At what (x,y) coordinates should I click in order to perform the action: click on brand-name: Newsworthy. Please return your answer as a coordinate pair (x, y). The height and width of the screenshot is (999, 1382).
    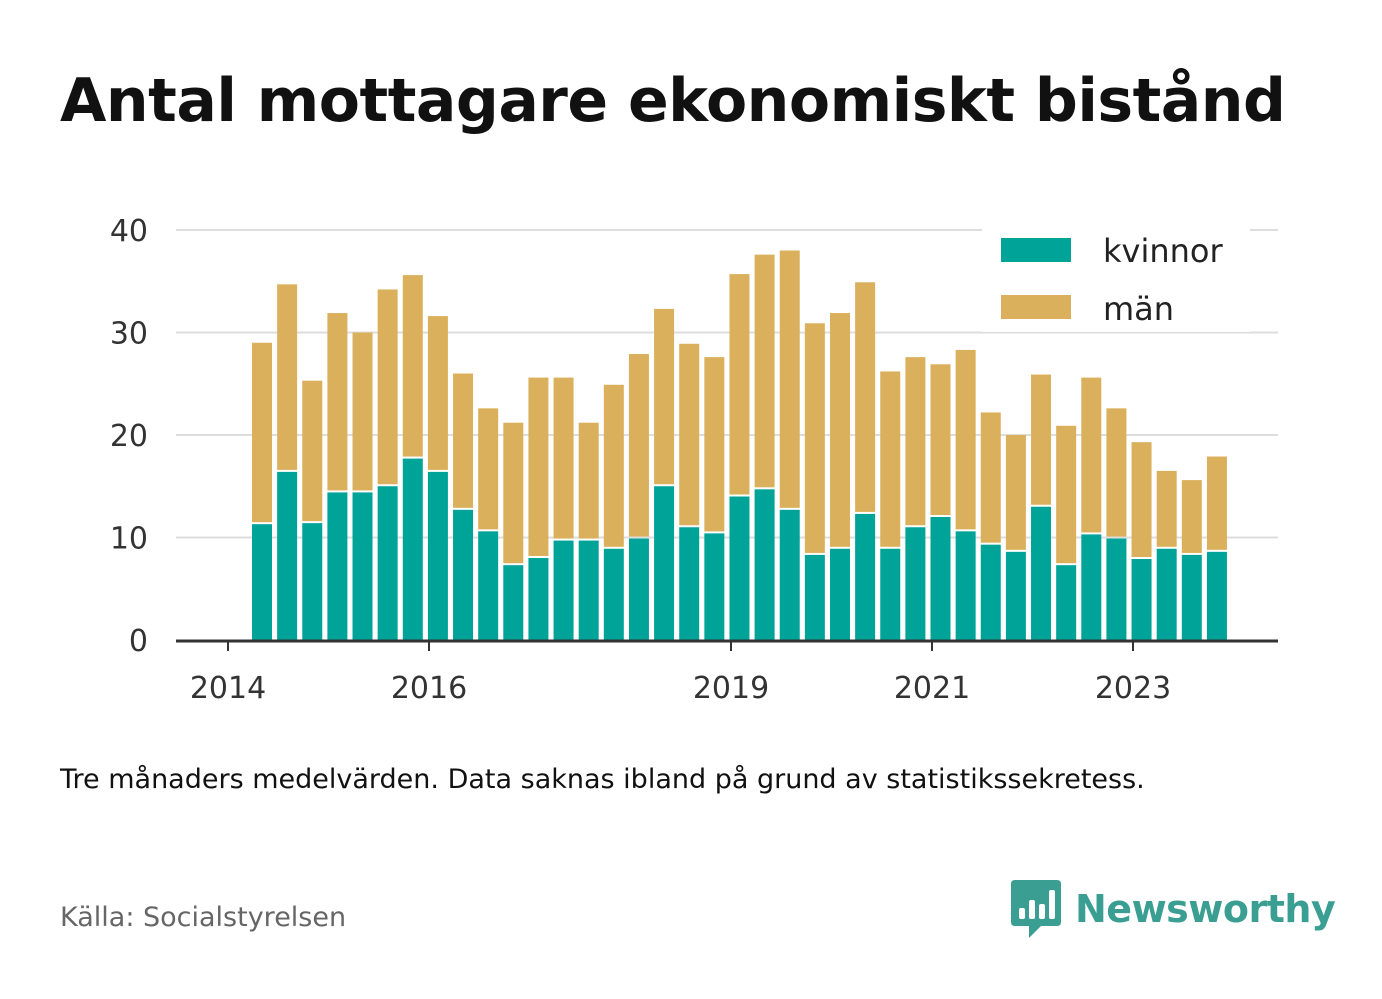
    Looking at the image, I should click on (1205, 909).